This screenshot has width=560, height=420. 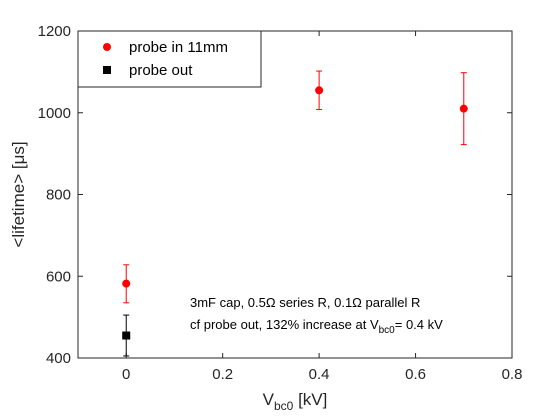 I want to click on annotation-line-1: 3mF cap, 0.5Ω series R, 0.1Ω parallel R, so click(x=305, y=302).